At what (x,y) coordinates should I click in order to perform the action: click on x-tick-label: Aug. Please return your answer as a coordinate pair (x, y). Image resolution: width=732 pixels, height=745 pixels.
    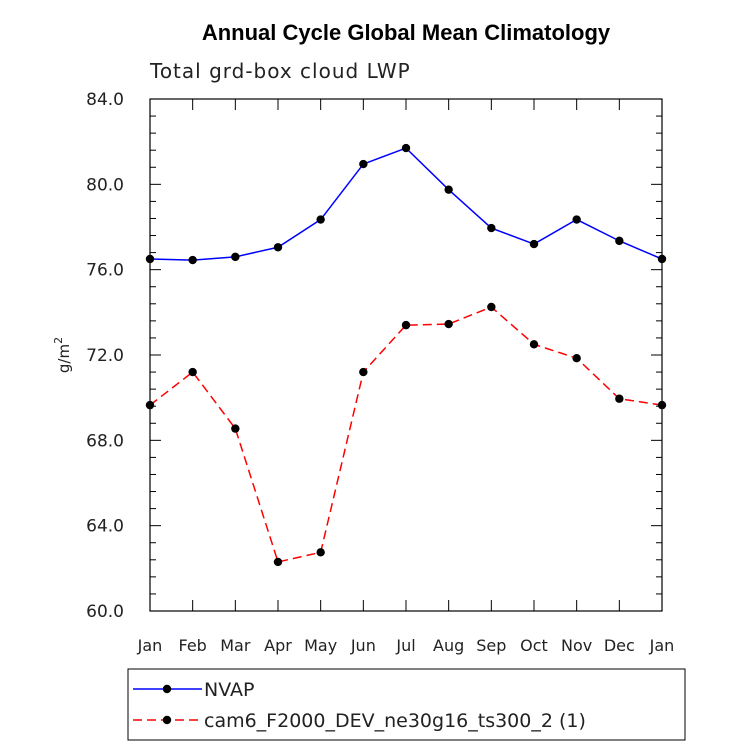
    Looking at the image, I should click on (448, 645).